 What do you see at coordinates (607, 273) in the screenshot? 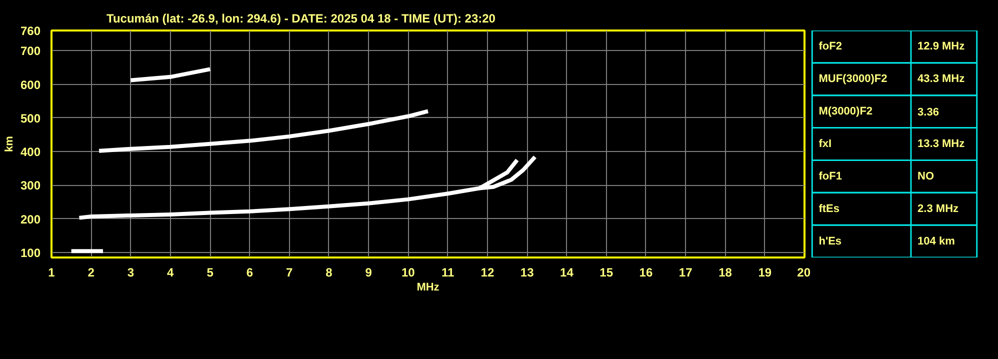
I see `x-tick-label: 15` at bounding box center [607, 273].